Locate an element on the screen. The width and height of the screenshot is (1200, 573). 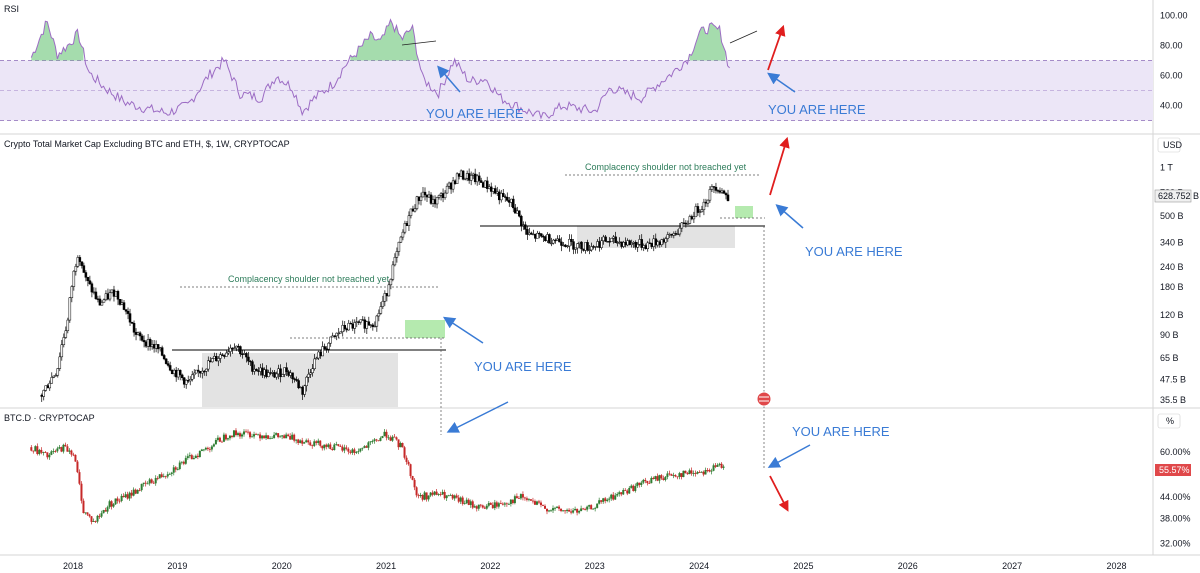
rsi-title: RSI is located at coordinates (11, 9).